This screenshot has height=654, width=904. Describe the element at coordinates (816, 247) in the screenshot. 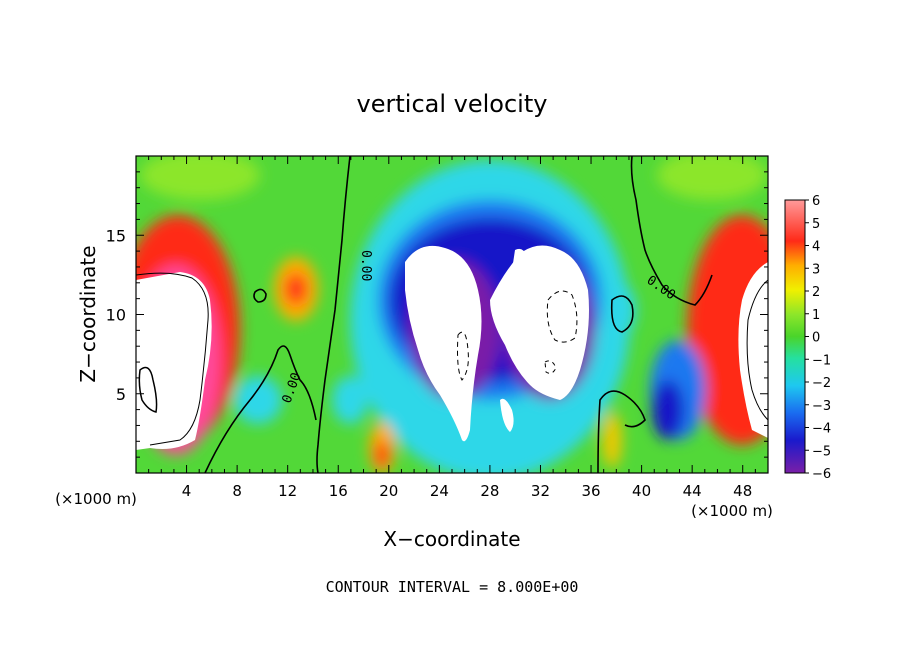

I see `colorbar-tick-label: 4` at that location.